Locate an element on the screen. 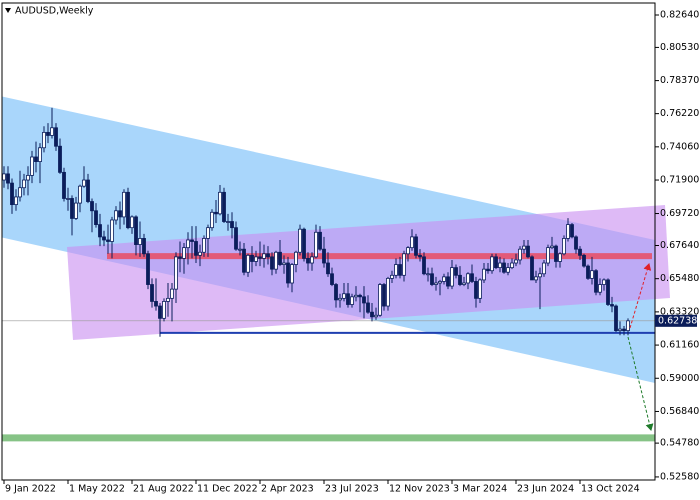  x-tick-label: 1 May 2022 is located at coordinates (97, 489).